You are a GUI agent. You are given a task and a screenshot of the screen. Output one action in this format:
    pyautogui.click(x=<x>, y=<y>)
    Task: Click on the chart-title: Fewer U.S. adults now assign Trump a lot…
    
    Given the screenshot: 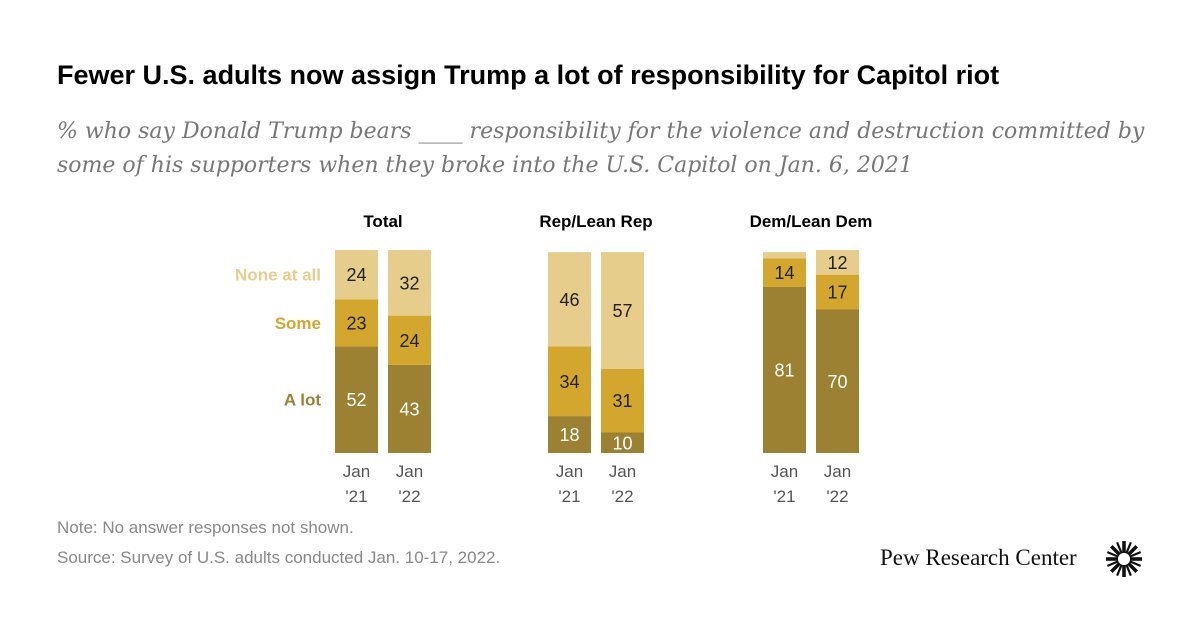 What is the action you would take?
    pyautogui.click(x=528, y=75)
    